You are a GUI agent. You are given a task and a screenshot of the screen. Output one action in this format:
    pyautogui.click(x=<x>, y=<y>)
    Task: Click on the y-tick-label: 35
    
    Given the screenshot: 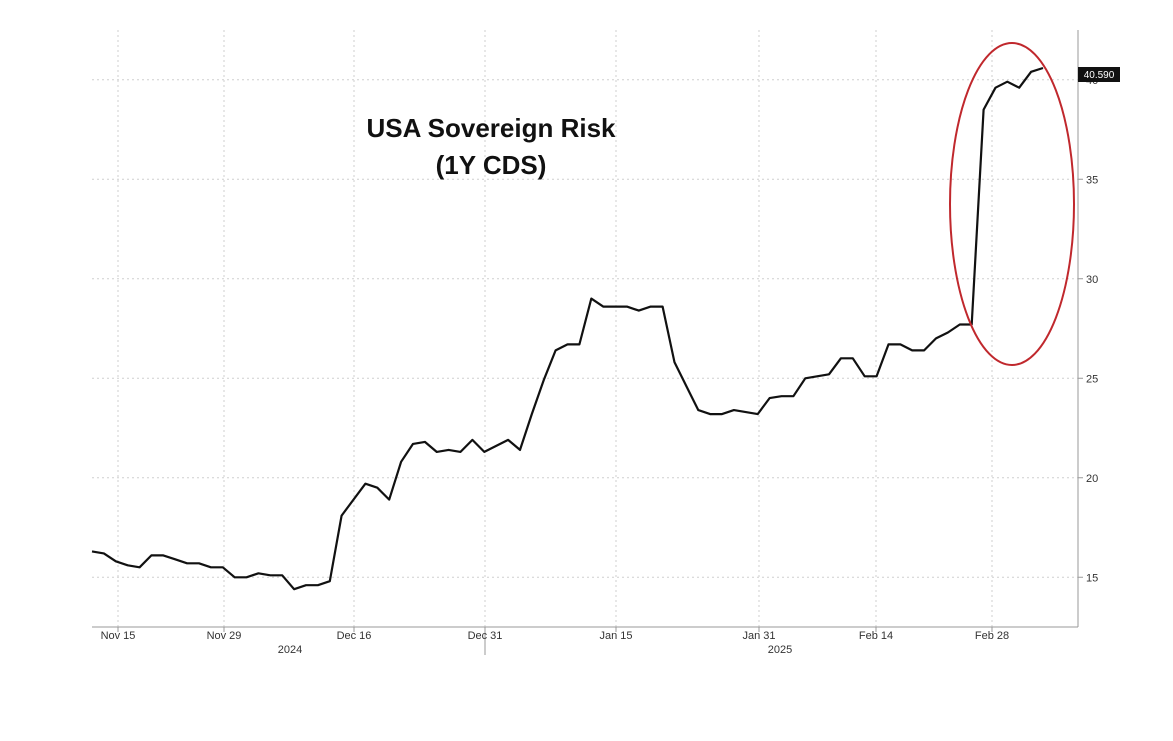 What is the action you would take?
    pyautogui.click(x=1092, y=180)
    